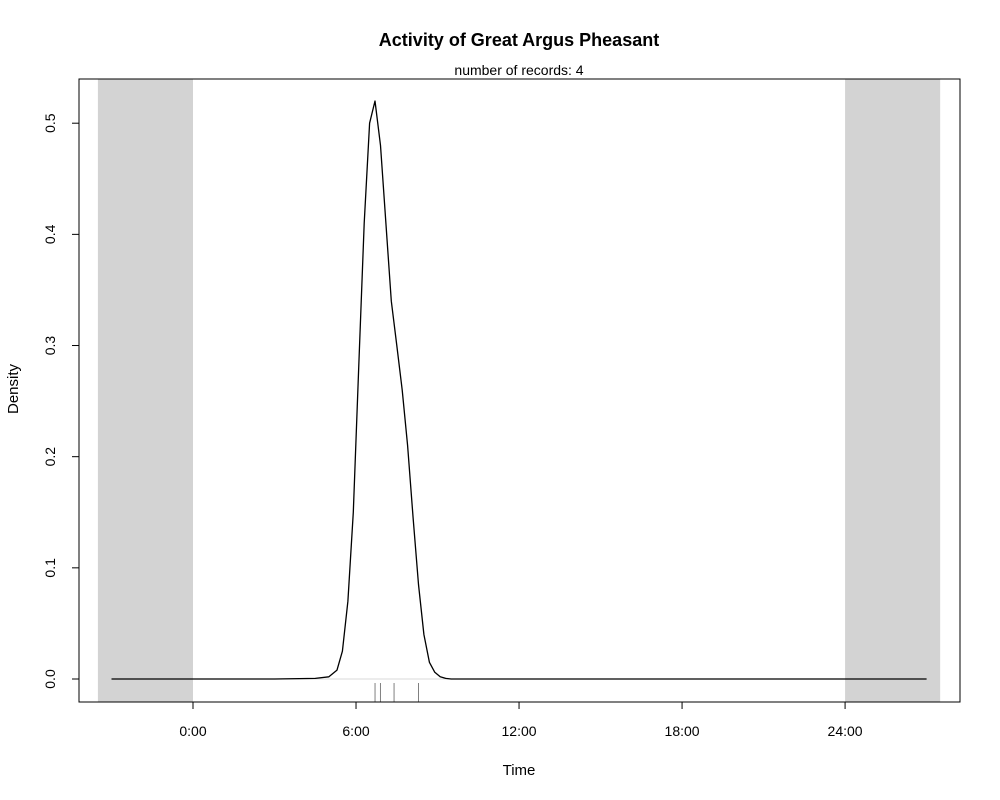  I want to click on y-tick-label-2: 0.2, so click(50, 457).